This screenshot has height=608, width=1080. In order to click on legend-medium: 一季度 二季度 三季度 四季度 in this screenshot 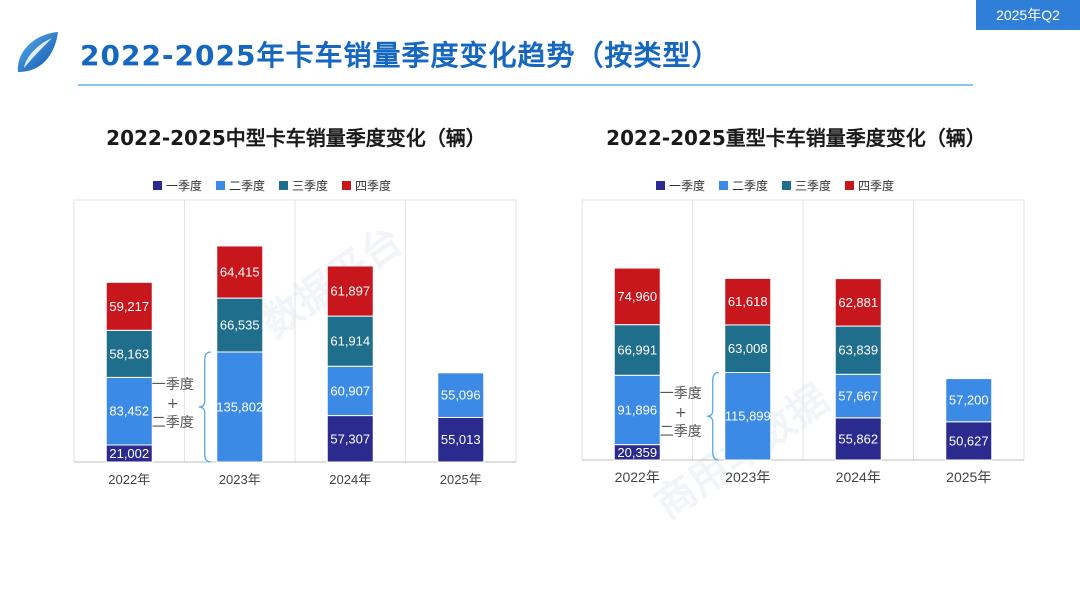, I will do `click(272, 185)`.